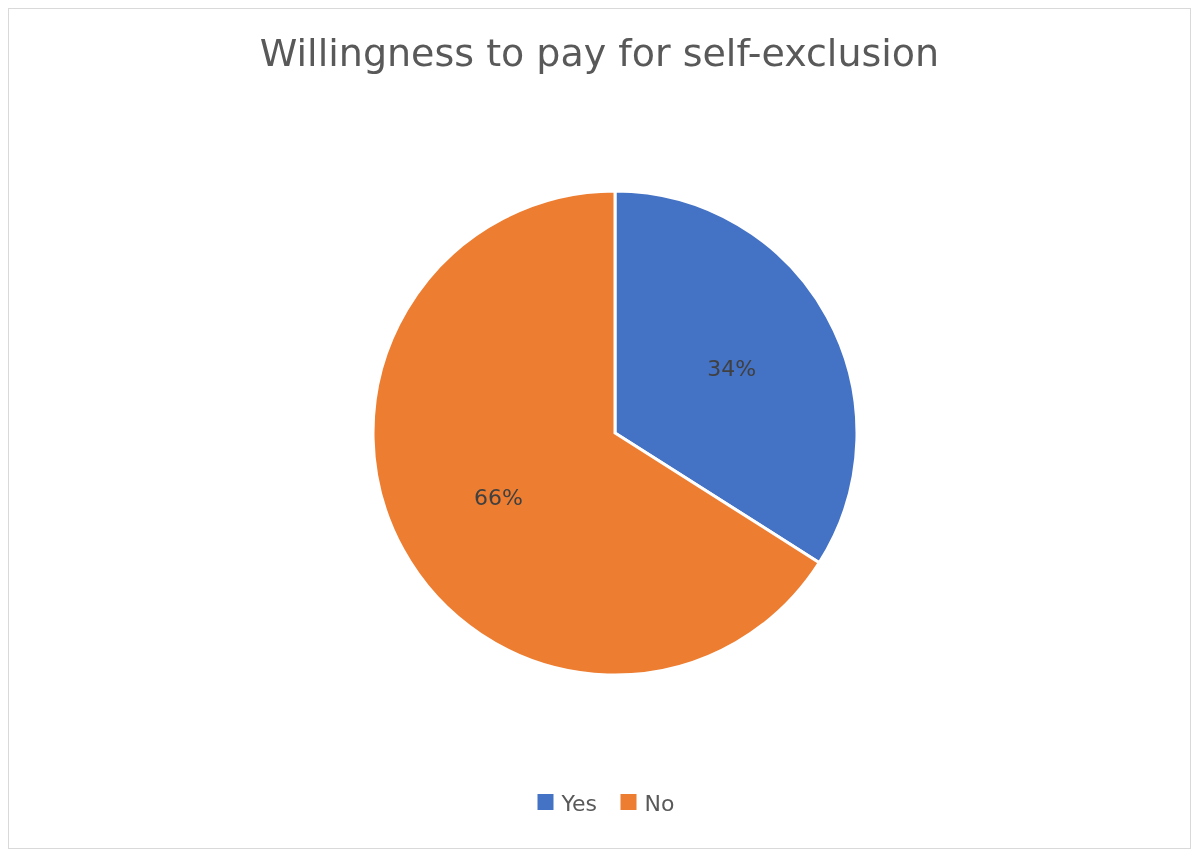  I want to click on data-label: 34%, so click(732, 369).